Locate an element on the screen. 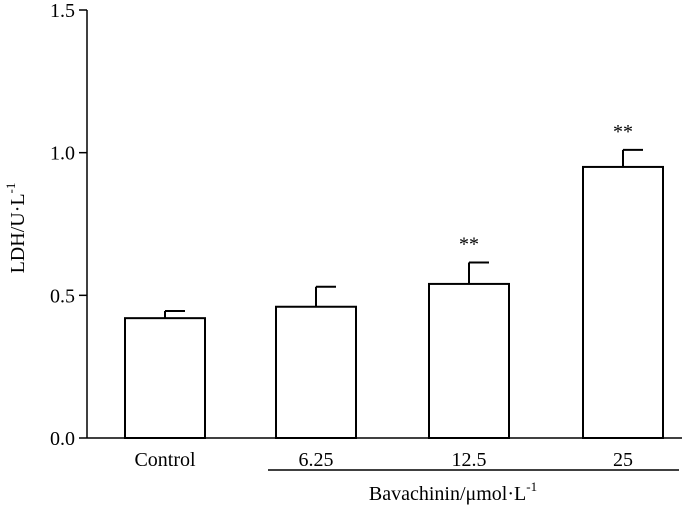 The height and width of the screenshot is (510, 700). x-tick-label: 12.5 is located at coordinates (469, 460).